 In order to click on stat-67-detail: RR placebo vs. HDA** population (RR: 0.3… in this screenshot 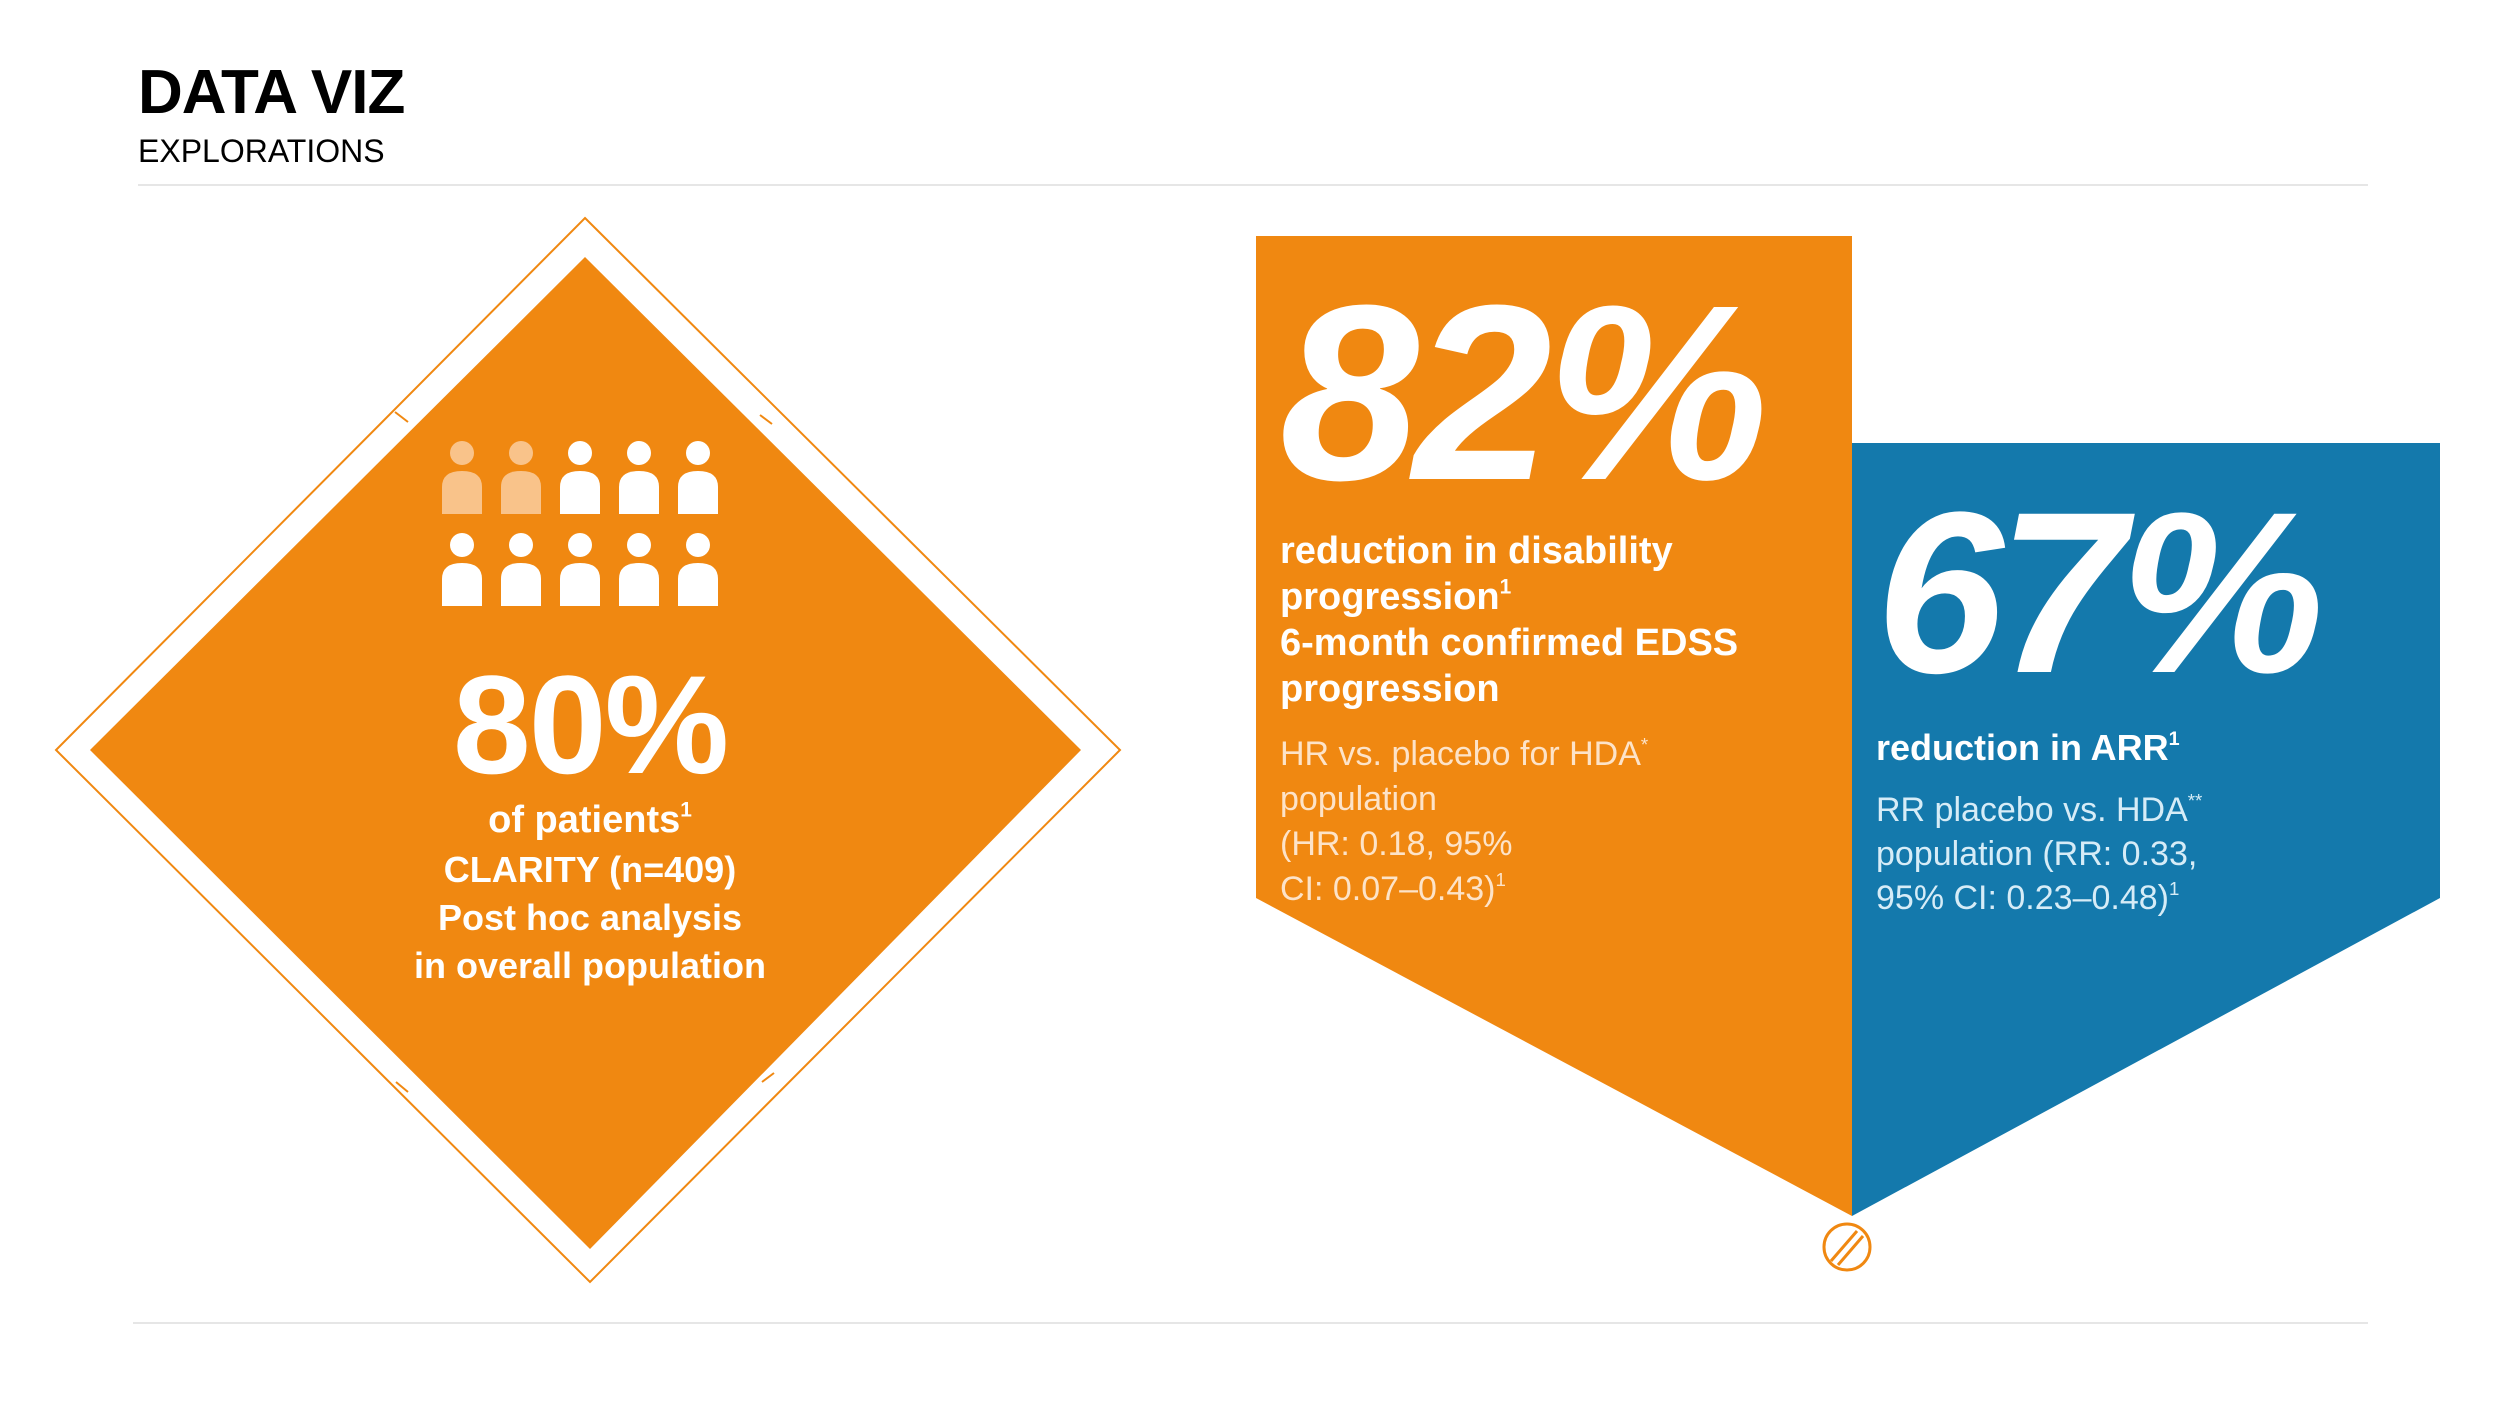, I will do `click(2039, 853)`.